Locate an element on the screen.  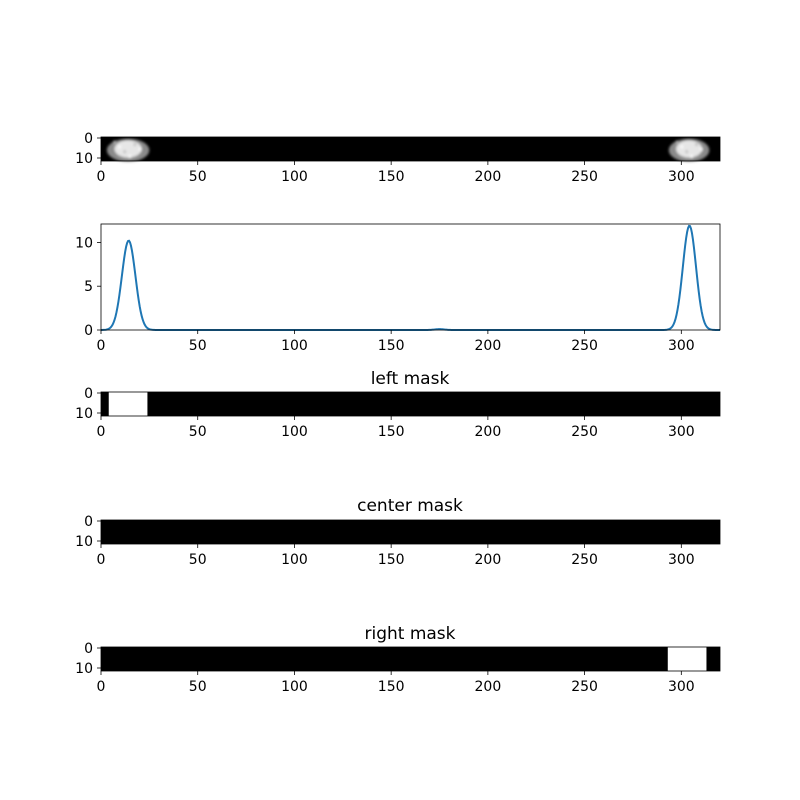
left-mask-title: left mask is located at coordinates (410, 379).